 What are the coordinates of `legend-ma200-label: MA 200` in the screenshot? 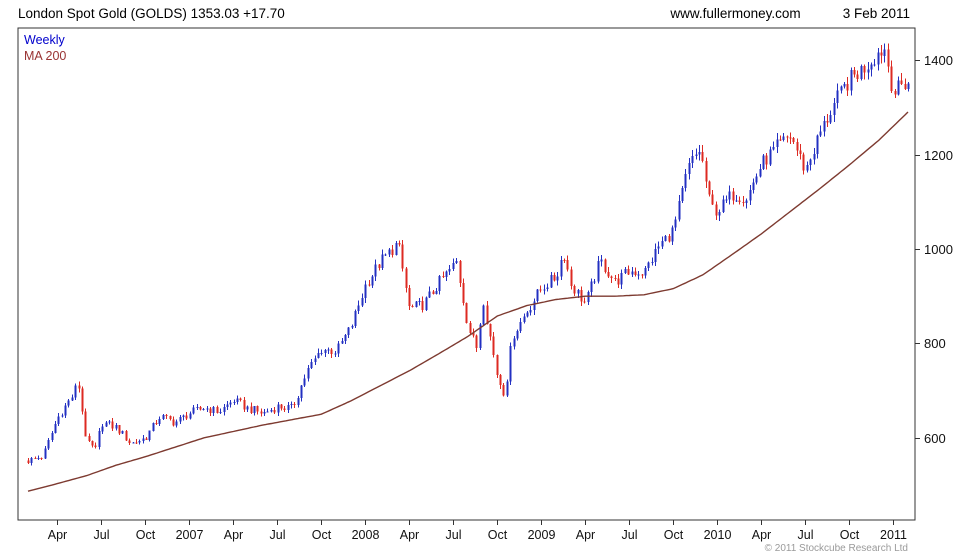 It's located at (45, 56).